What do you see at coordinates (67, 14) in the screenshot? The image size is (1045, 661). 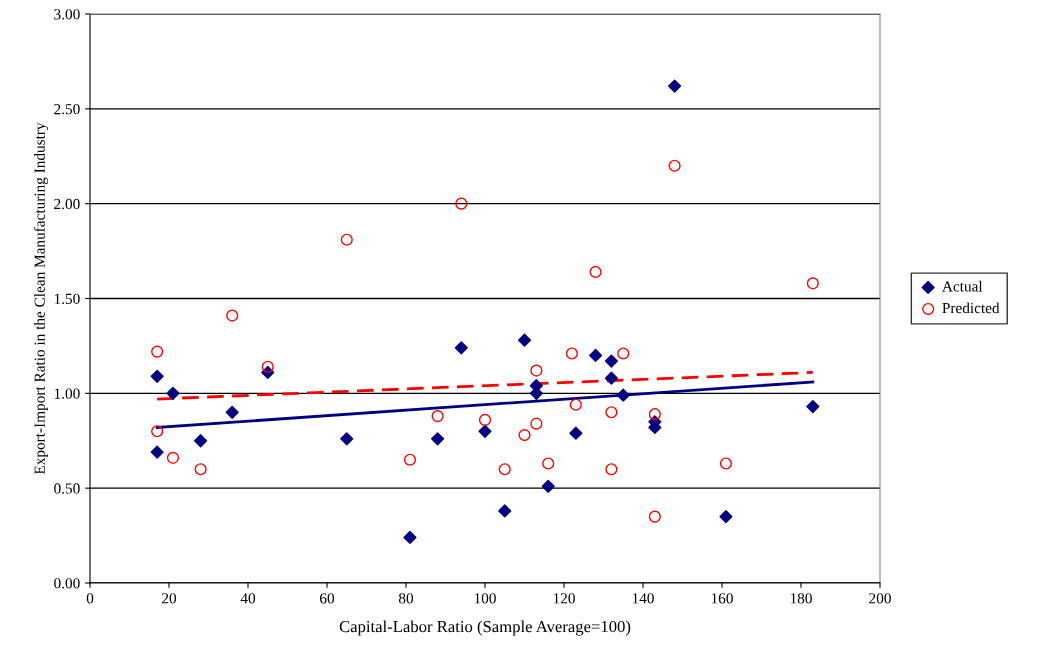 I see `y-tick-label: 3.00` at bounding box center [67, 14].